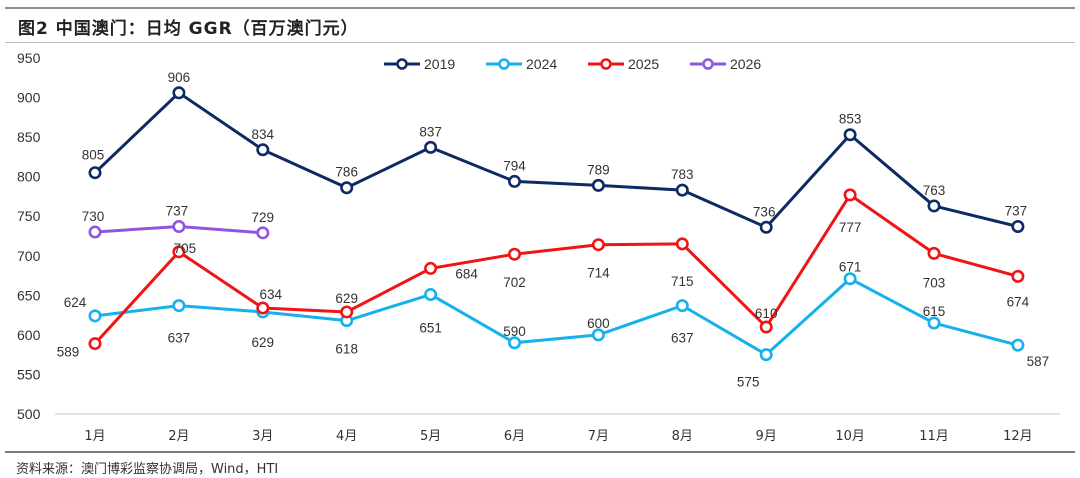  Describe the element at coordinates (179, 77) in the screenshot. I see `data-label: 906` at that location.